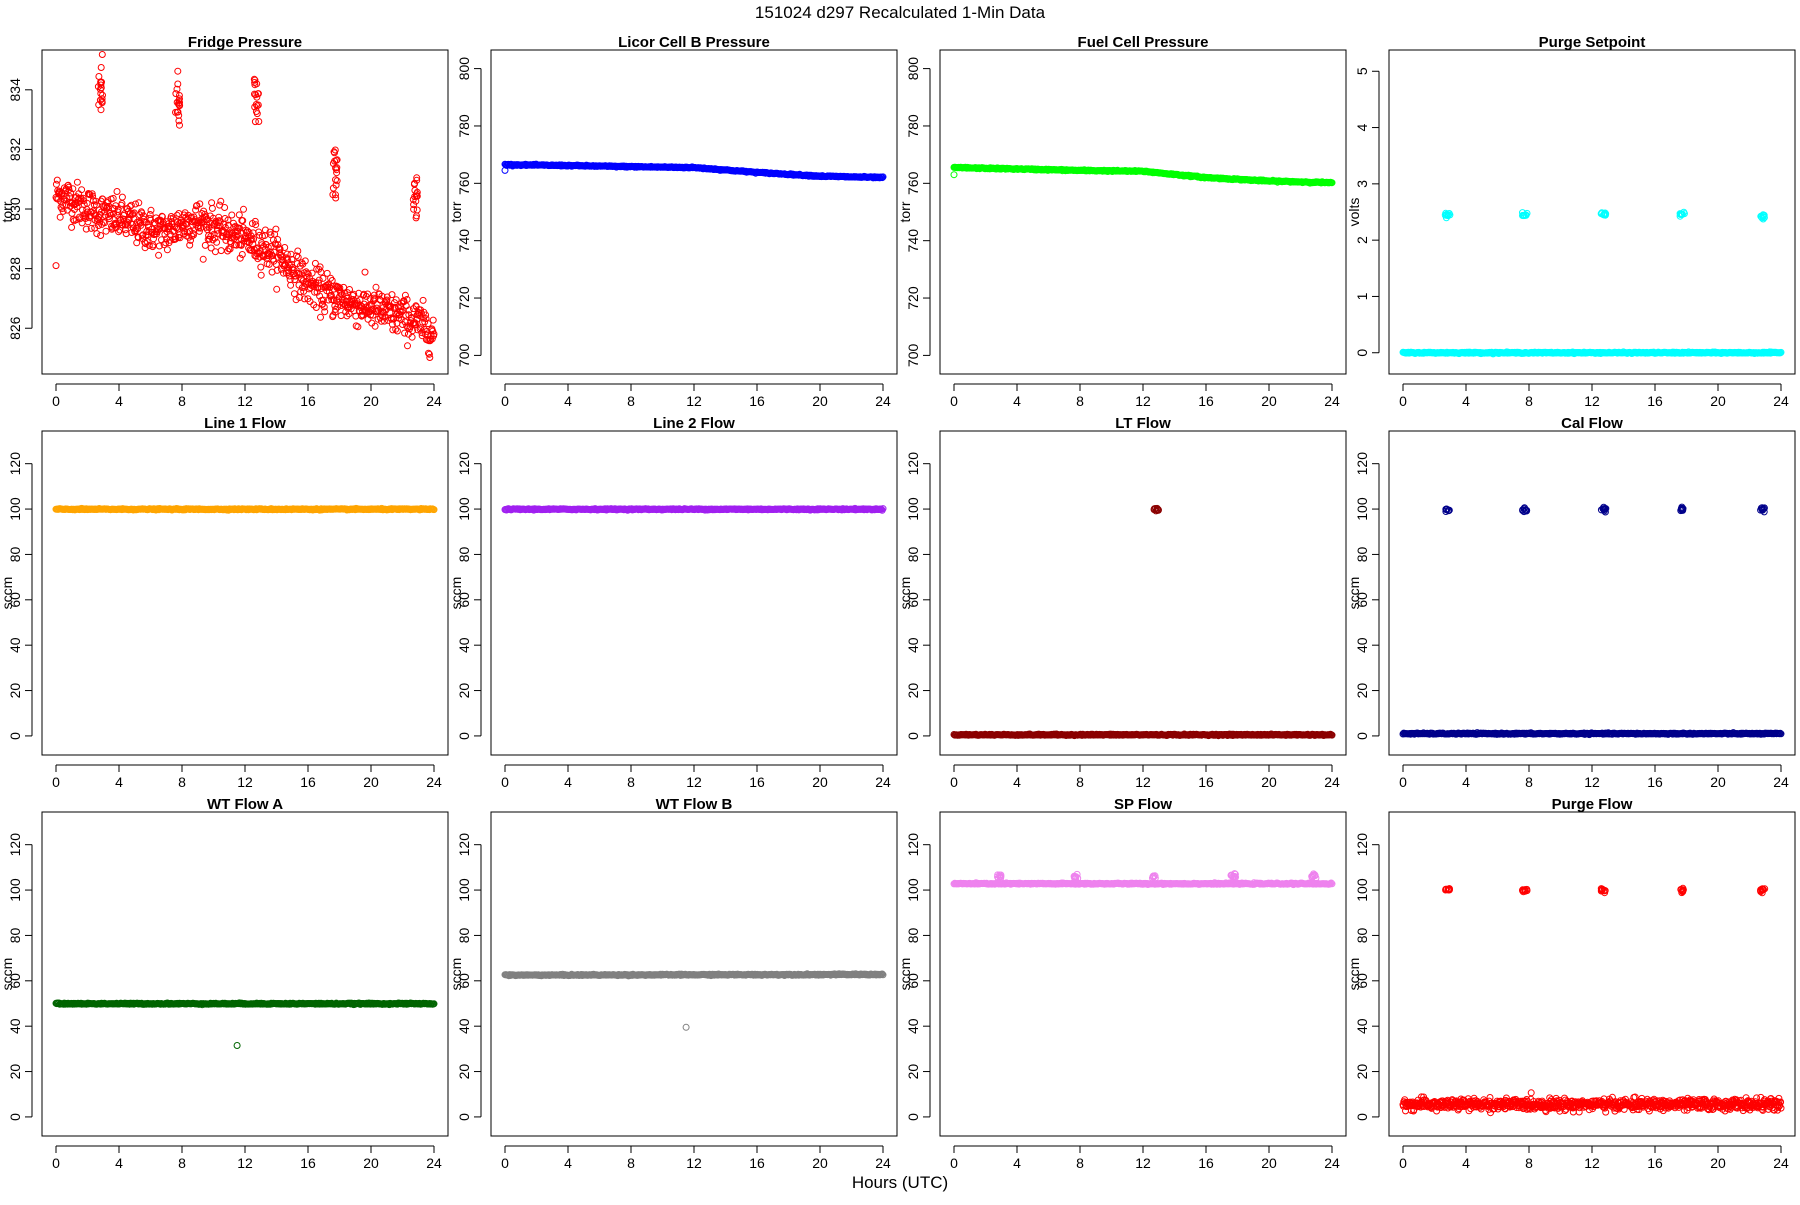 The height and width of the screenshot is (1205, 1800). Describe the element at coordinates (1362, 71) in the screenshot. I see `y-tick-label: 5` at that location.